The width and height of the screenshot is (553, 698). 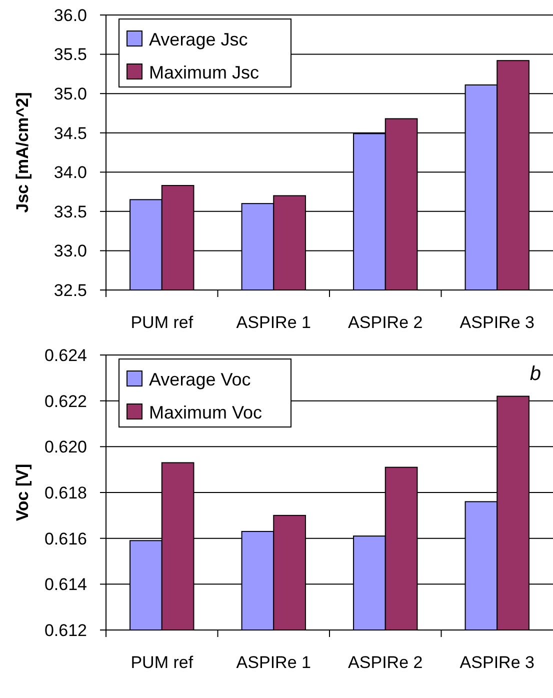 What do you see at coordinates (70, 172) in the screenshot?
I see `y-tick-label: 34.0` at bounding box center [70, 172].